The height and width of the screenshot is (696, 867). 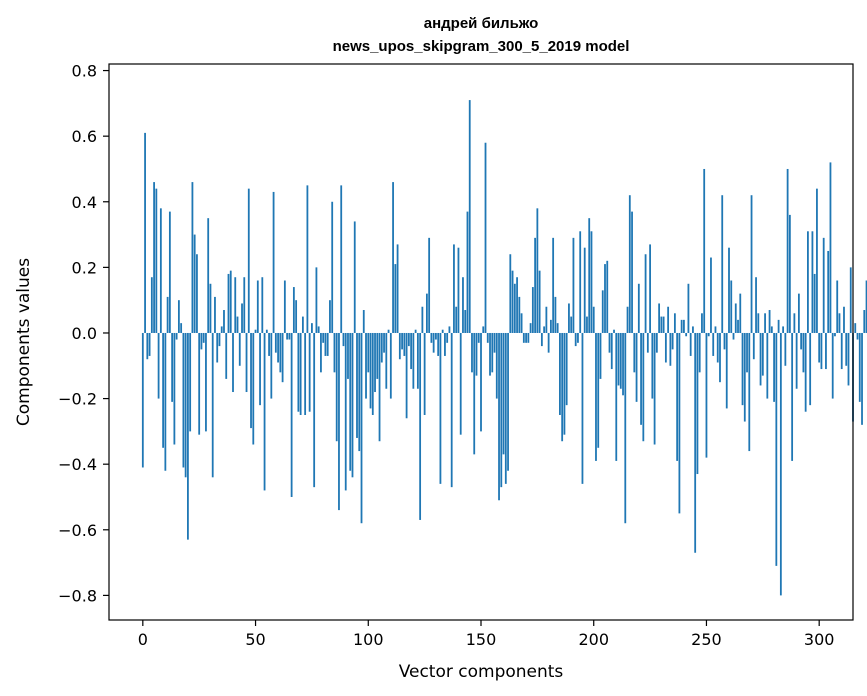 What do you see at coordinates (77, 595) in the screenshot?
I see `y-tick-label: −0.8` at bounding box center [77, 595].